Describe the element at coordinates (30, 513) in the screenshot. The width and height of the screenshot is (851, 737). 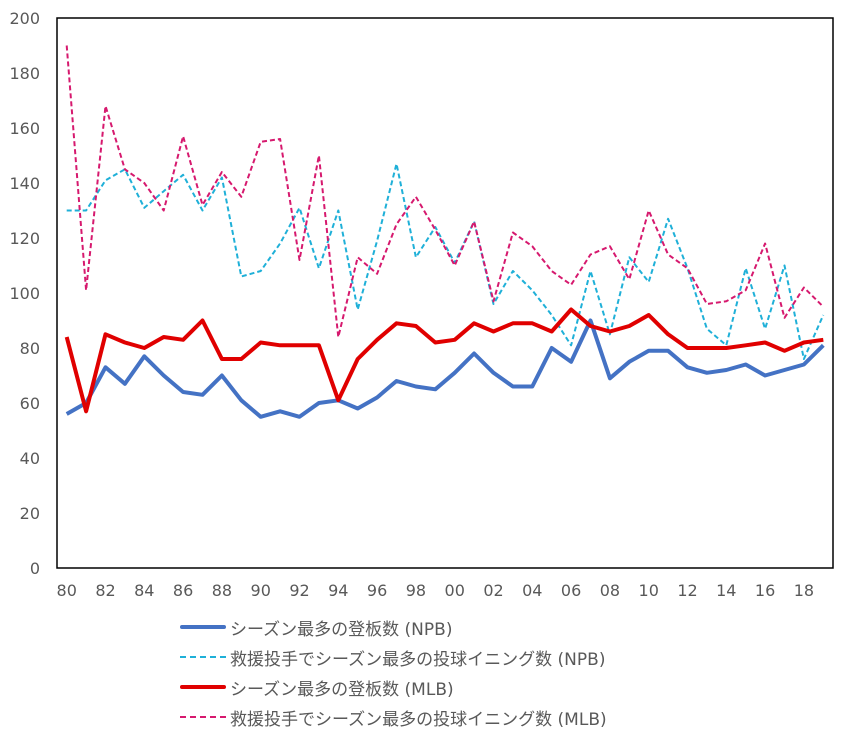
I see `y-tick-label: 20` at that location.